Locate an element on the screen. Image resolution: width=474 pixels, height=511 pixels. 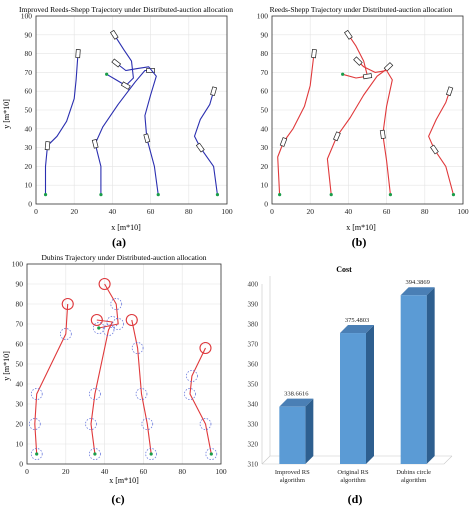
panel-c-label: (c) is located at coordinates (117, 499).